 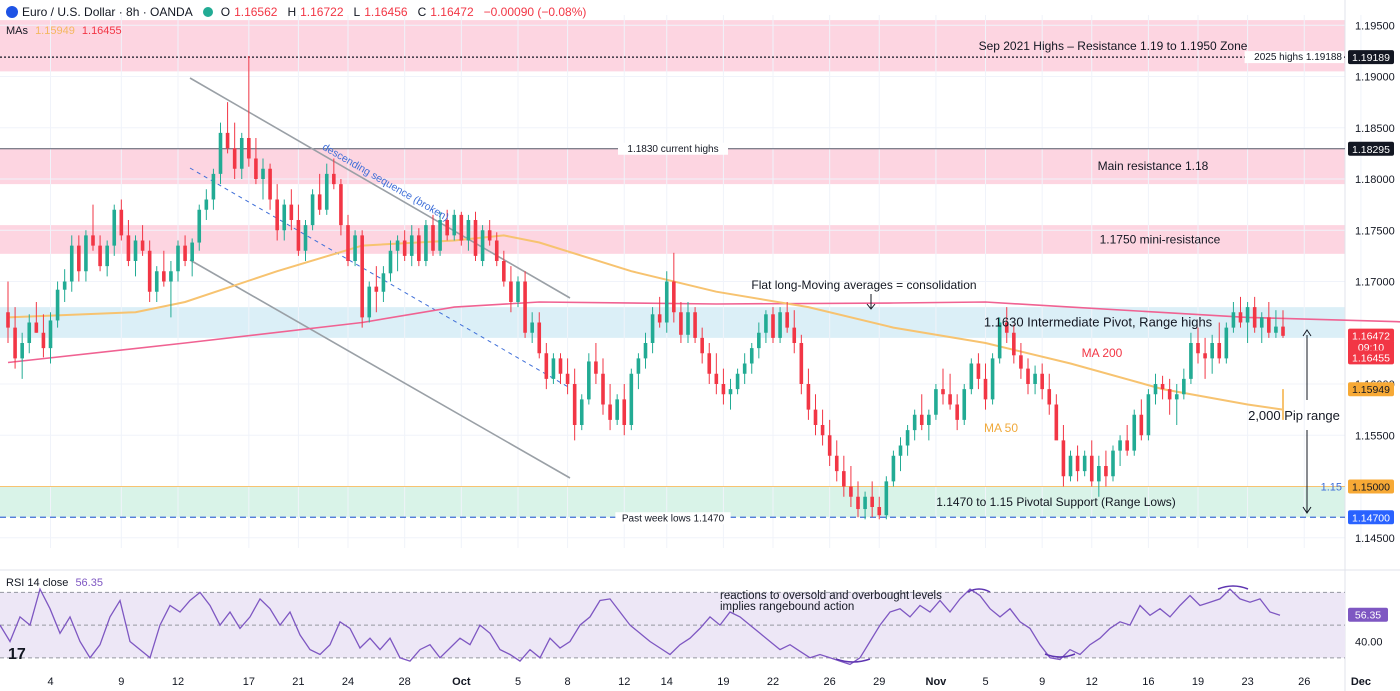 I want to click on channel-mid-line, so click(x=380, y=278).